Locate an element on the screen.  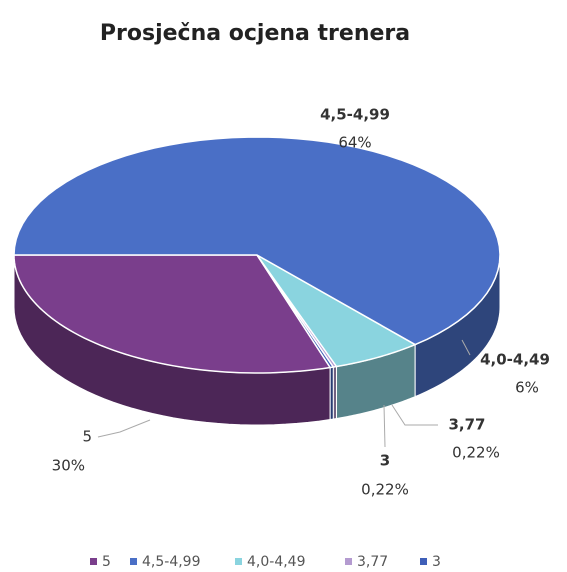
legend-label: 5 is located at coordinates (106, 562).